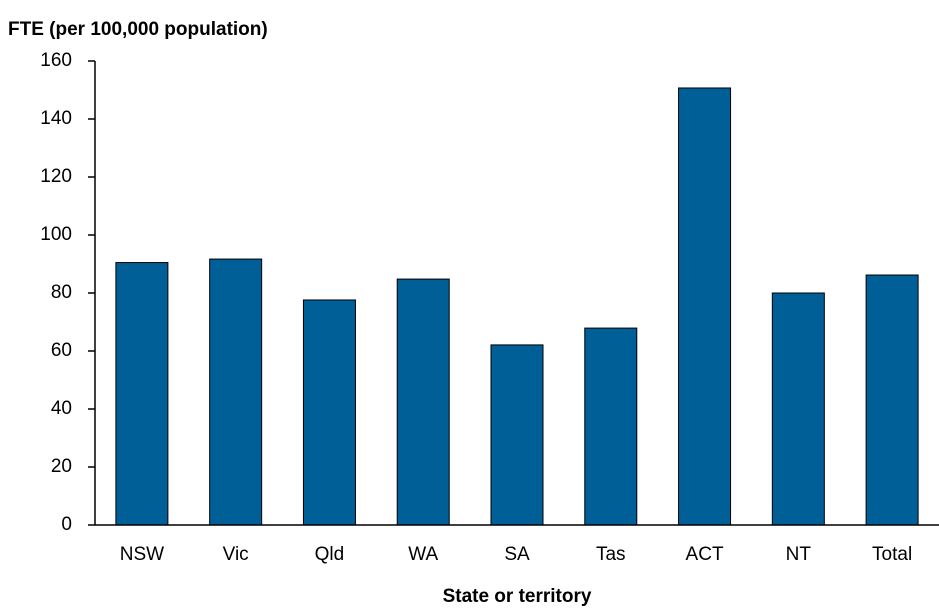 The height and width of the screenshot is (610, 939). Describe the element at coordinates (138, 29) in the screenshot. I see `y-axis-label: FTE (per 100,000 population)` at that location.